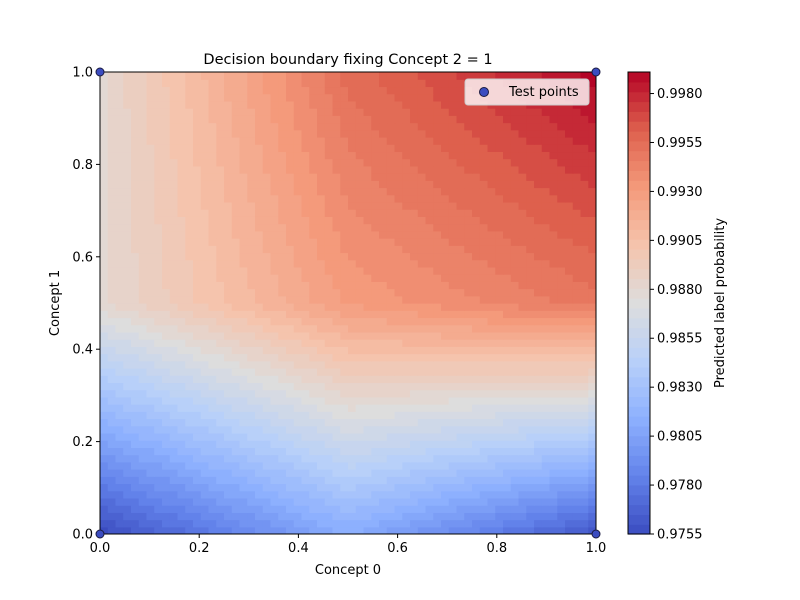 The height and width of the screenshot is (600, 800). I want to click on colorbar-tick-label: 0.9905, so click(680, 241).